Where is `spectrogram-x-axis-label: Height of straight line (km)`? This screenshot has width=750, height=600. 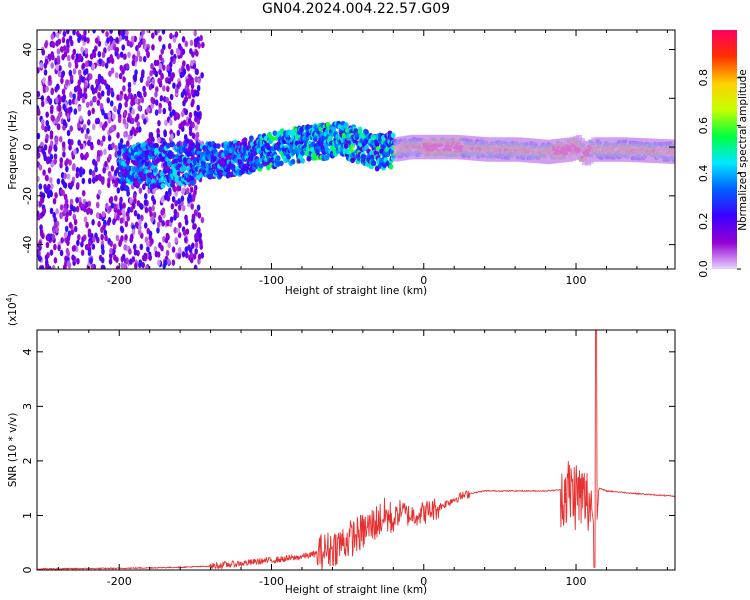
spectrogram-x-axis-label: Height of straight line (km) is located at coordinates (356, 291).